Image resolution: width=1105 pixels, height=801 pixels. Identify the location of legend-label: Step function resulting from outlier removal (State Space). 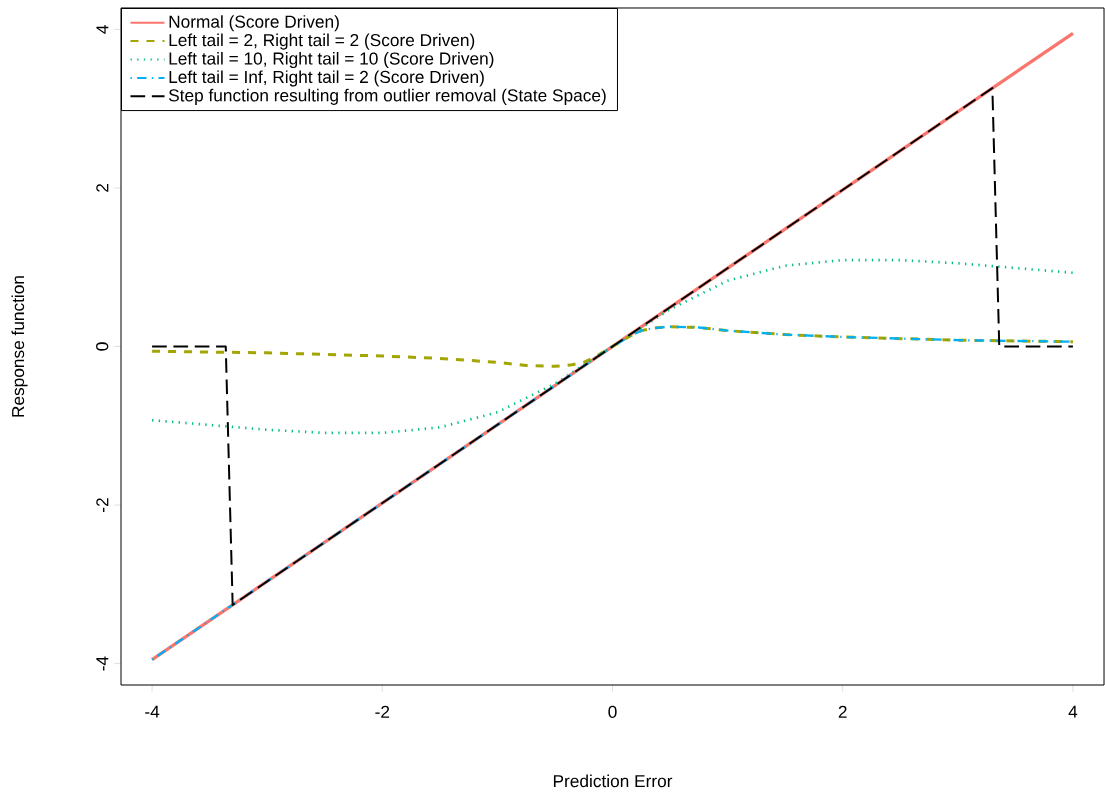
(387, 96).